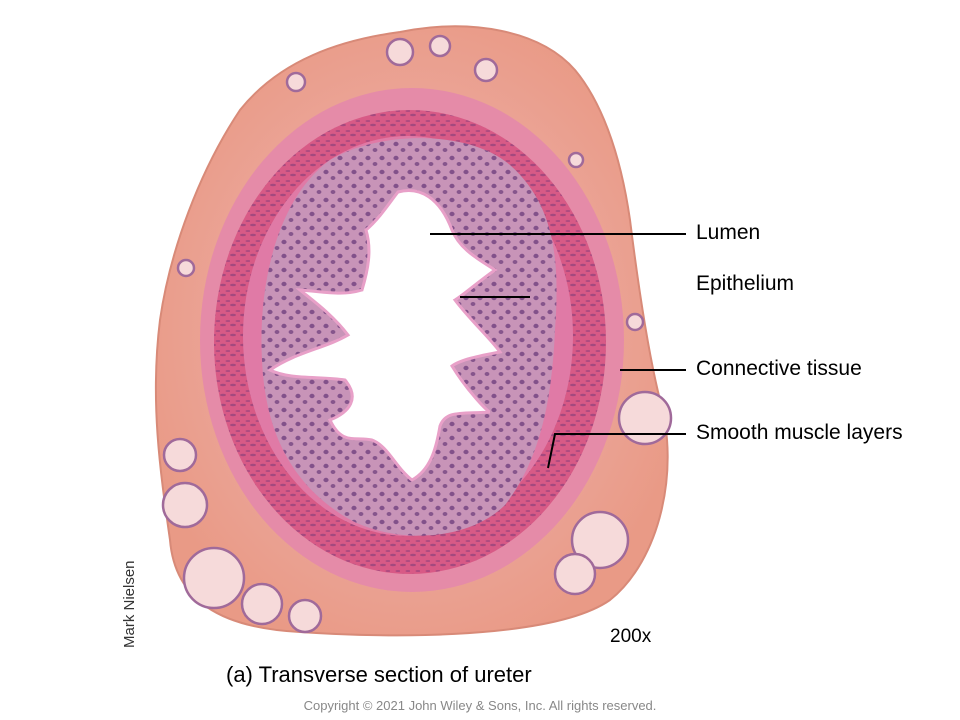 This screenshot has height=720, width=960. I want to click on label-lumen: Lumen, so click(728, 232).